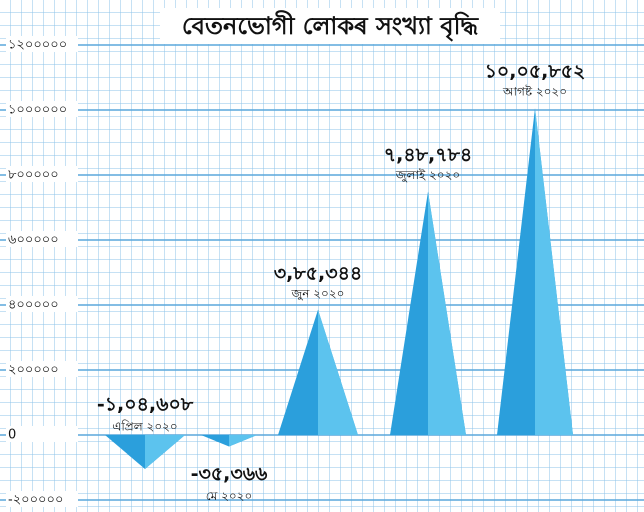 The width and height of the screenshot is (644, 512). I want to click on y-tick-label: ৬০০০০০, so click(33, 240).